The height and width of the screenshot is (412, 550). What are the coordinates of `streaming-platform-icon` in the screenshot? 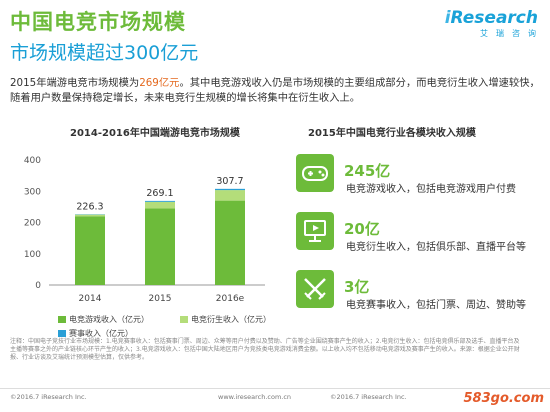 It's located at (315, 231).